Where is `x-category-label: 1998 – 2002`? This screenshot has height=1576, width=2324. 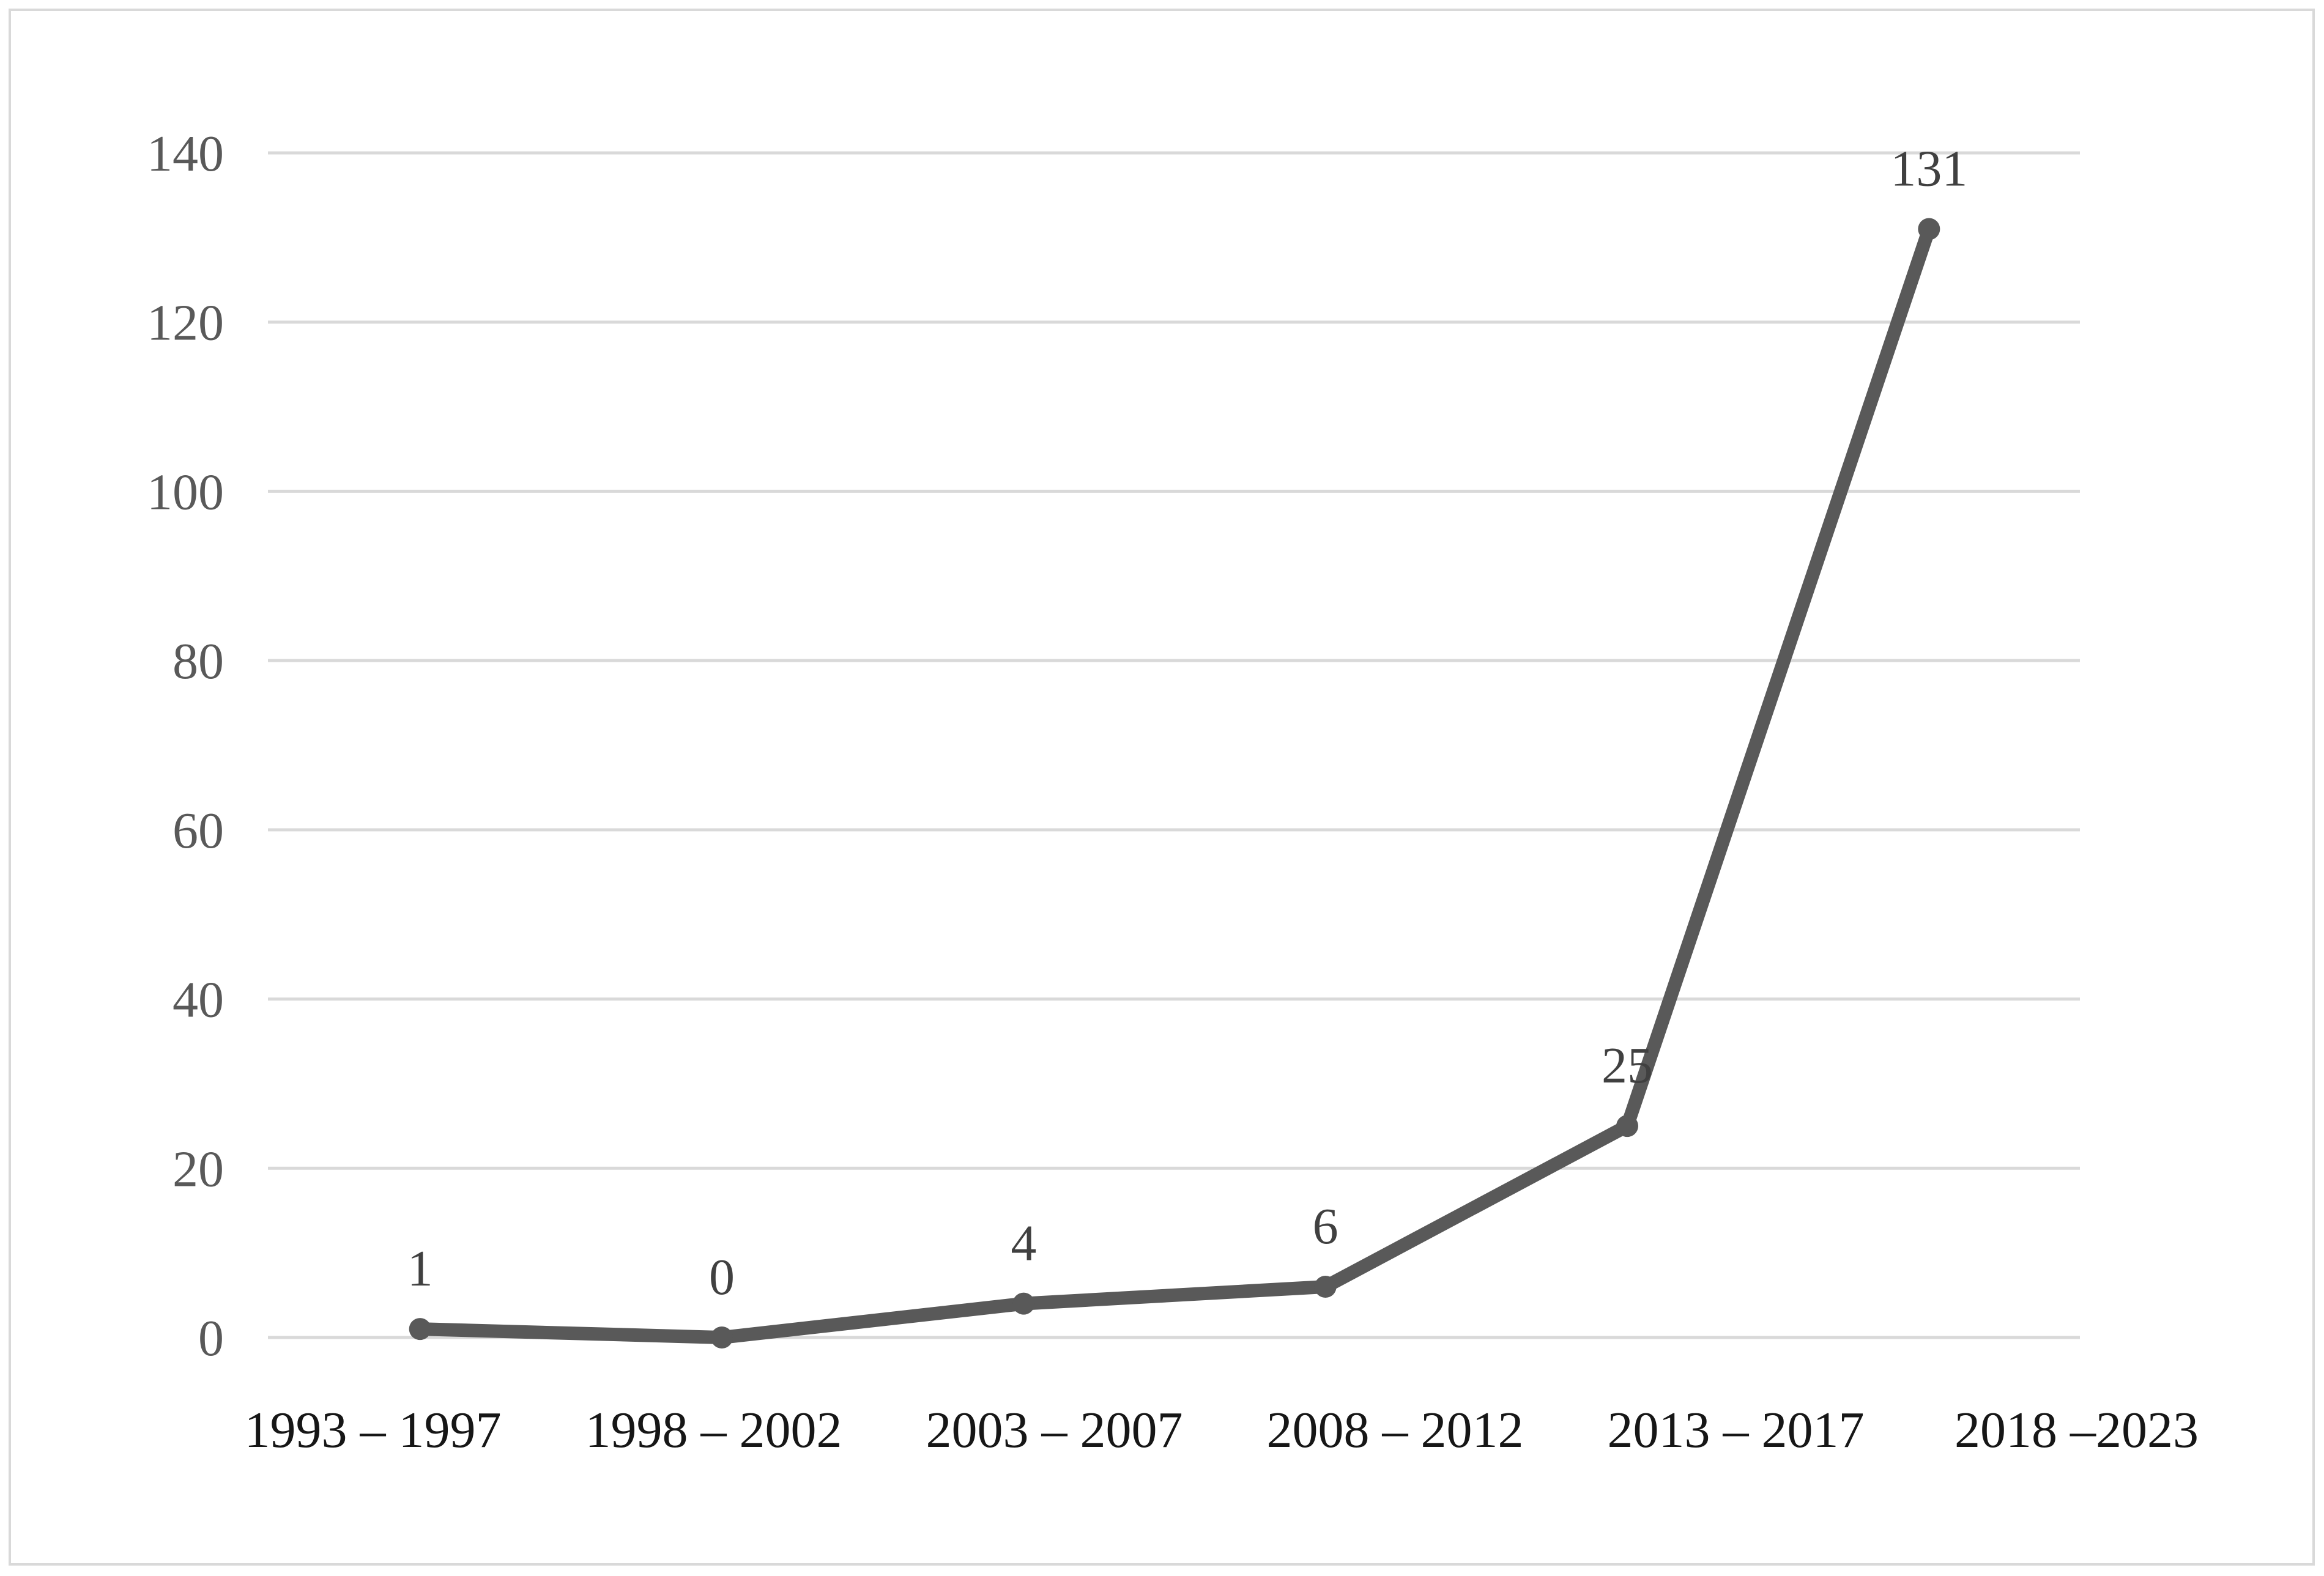 x-category-label: 1998 – 2002 is located at coordinates (713, 1430).